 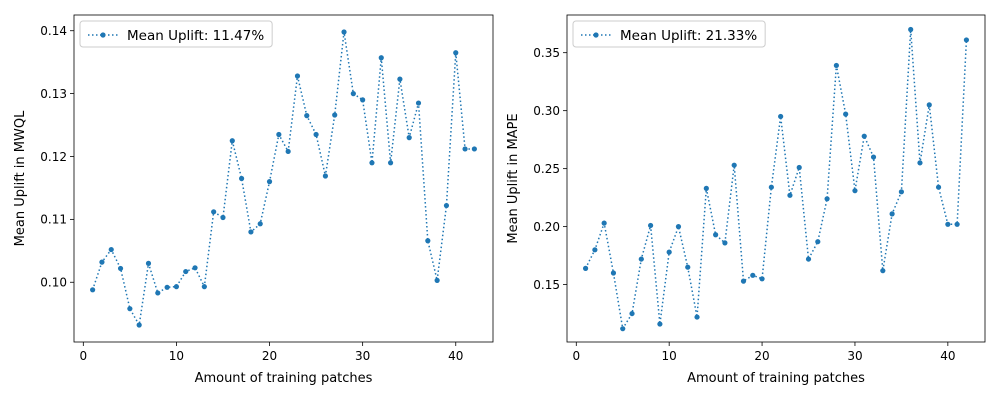 What do you see at coordinates (546, 53) in the screenshot?
I see `y-tick-label: 0.35` at bounding box center [546, 53].